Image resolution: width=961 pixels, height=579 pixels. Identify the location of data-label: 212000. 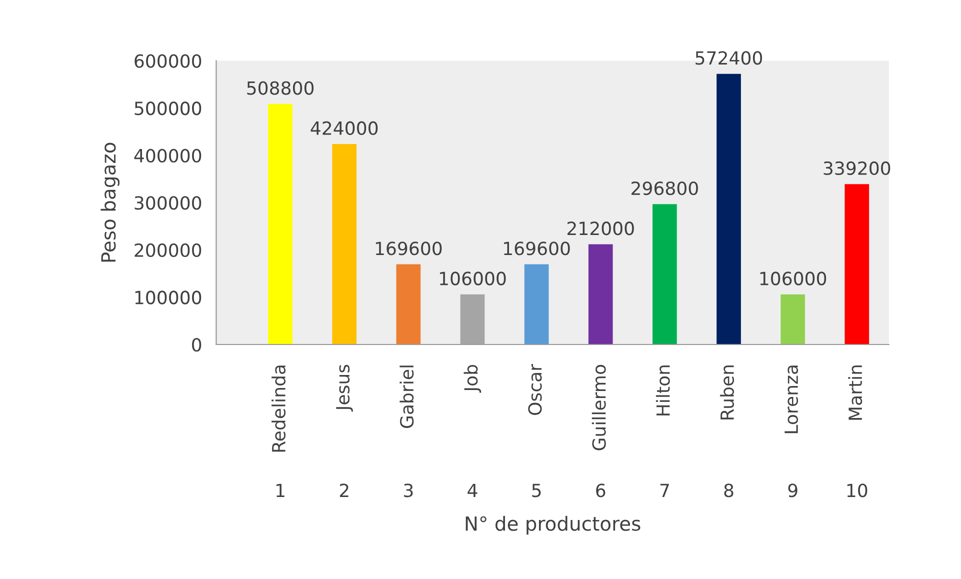
(600, 229).